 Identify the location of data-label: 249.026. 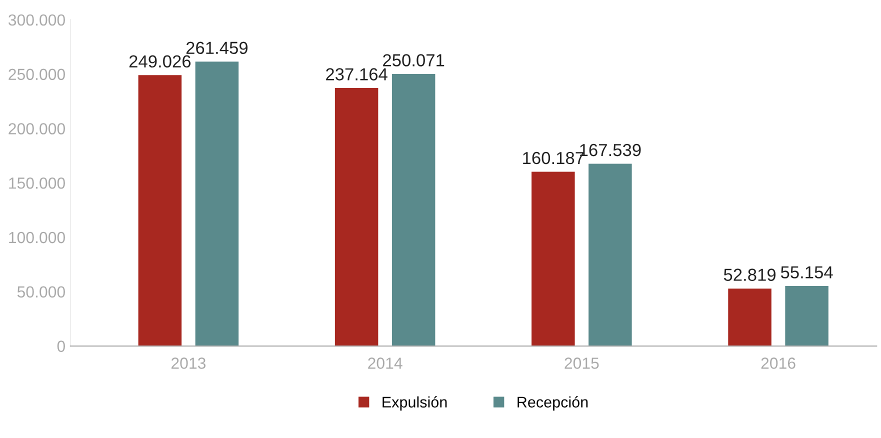
(160, 61).